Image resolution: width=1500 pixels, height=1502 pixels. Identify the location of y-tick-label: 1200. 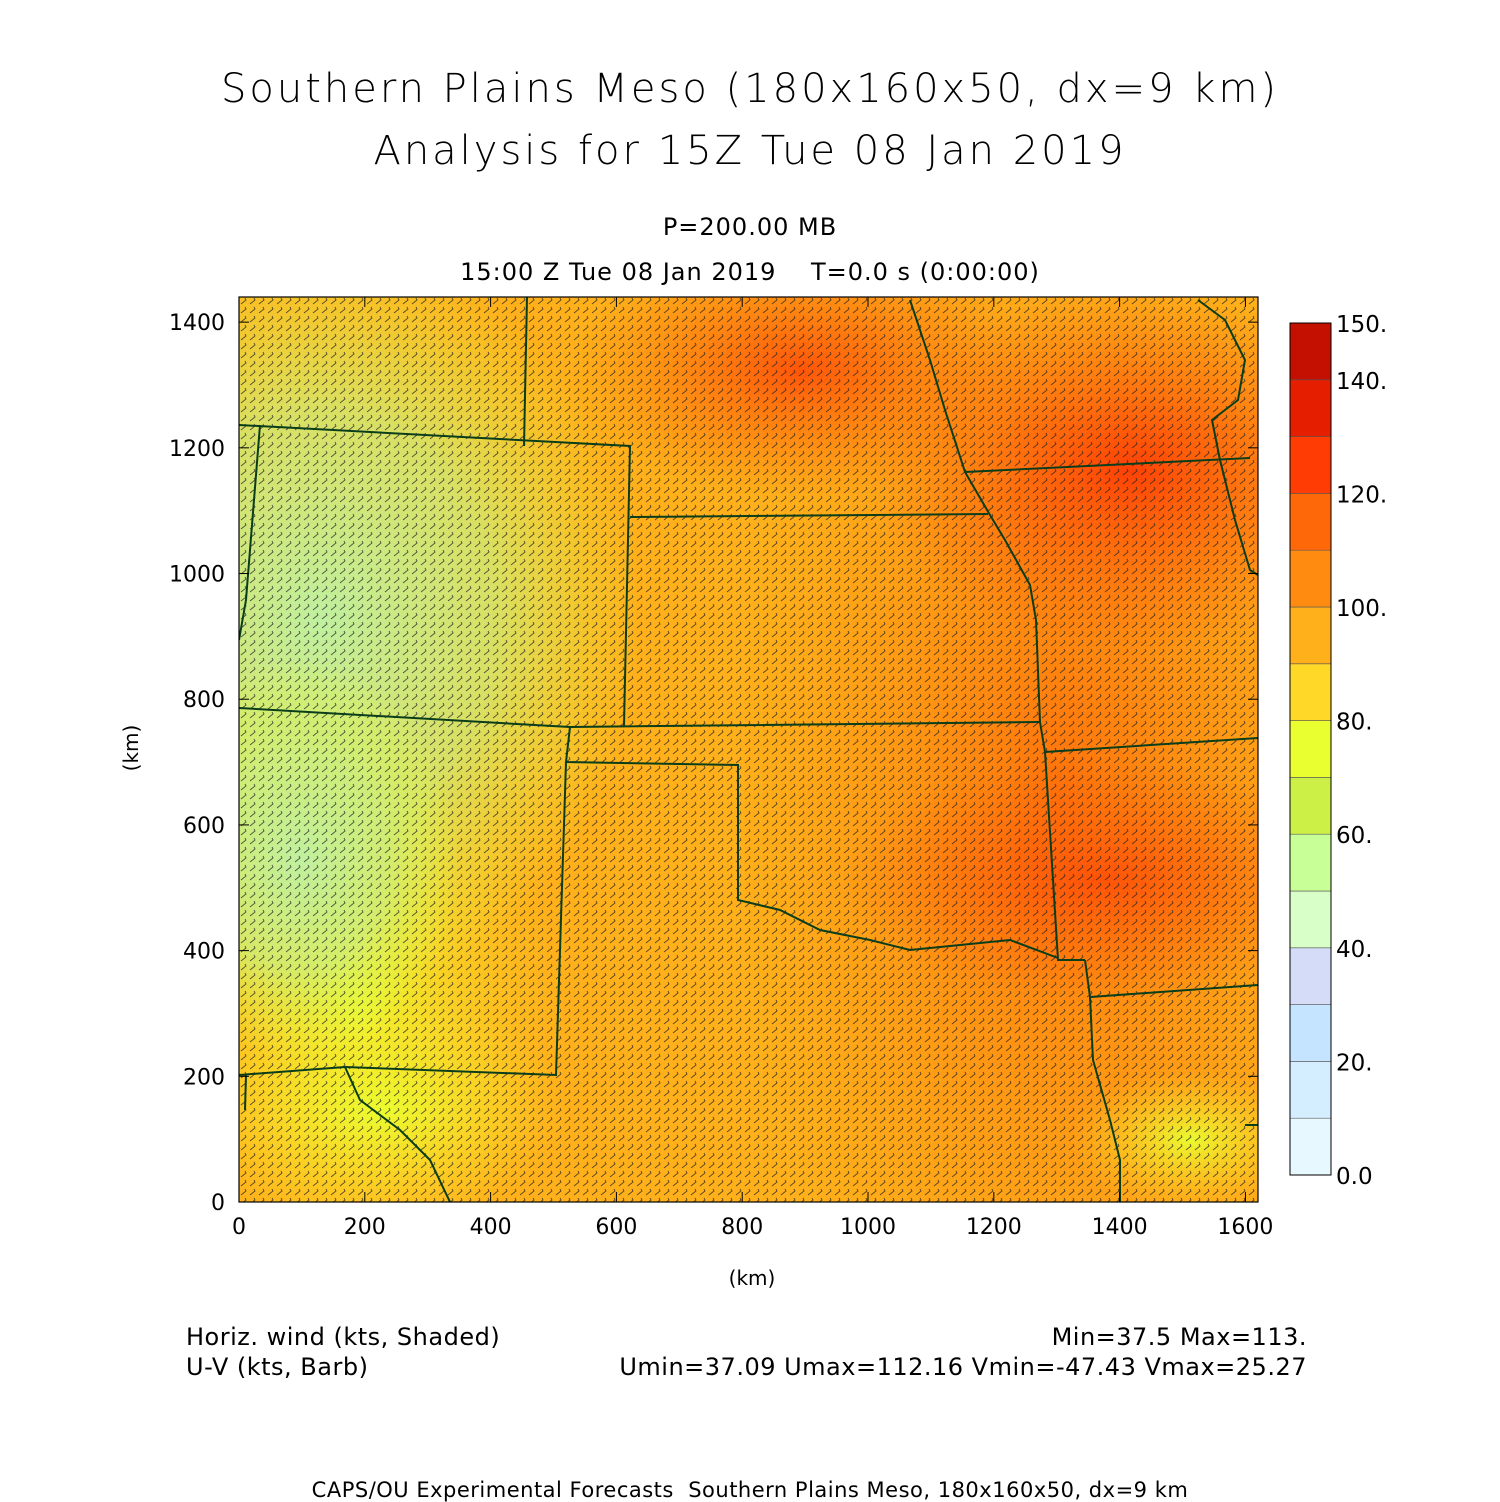
(197, 449).